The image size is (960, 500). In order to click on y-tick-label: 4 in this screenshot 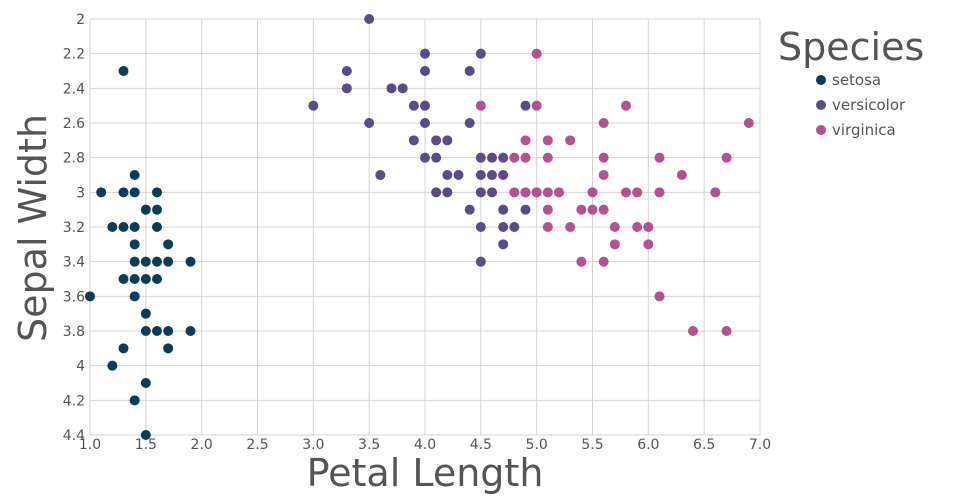, I will do `click(80, 367)`.